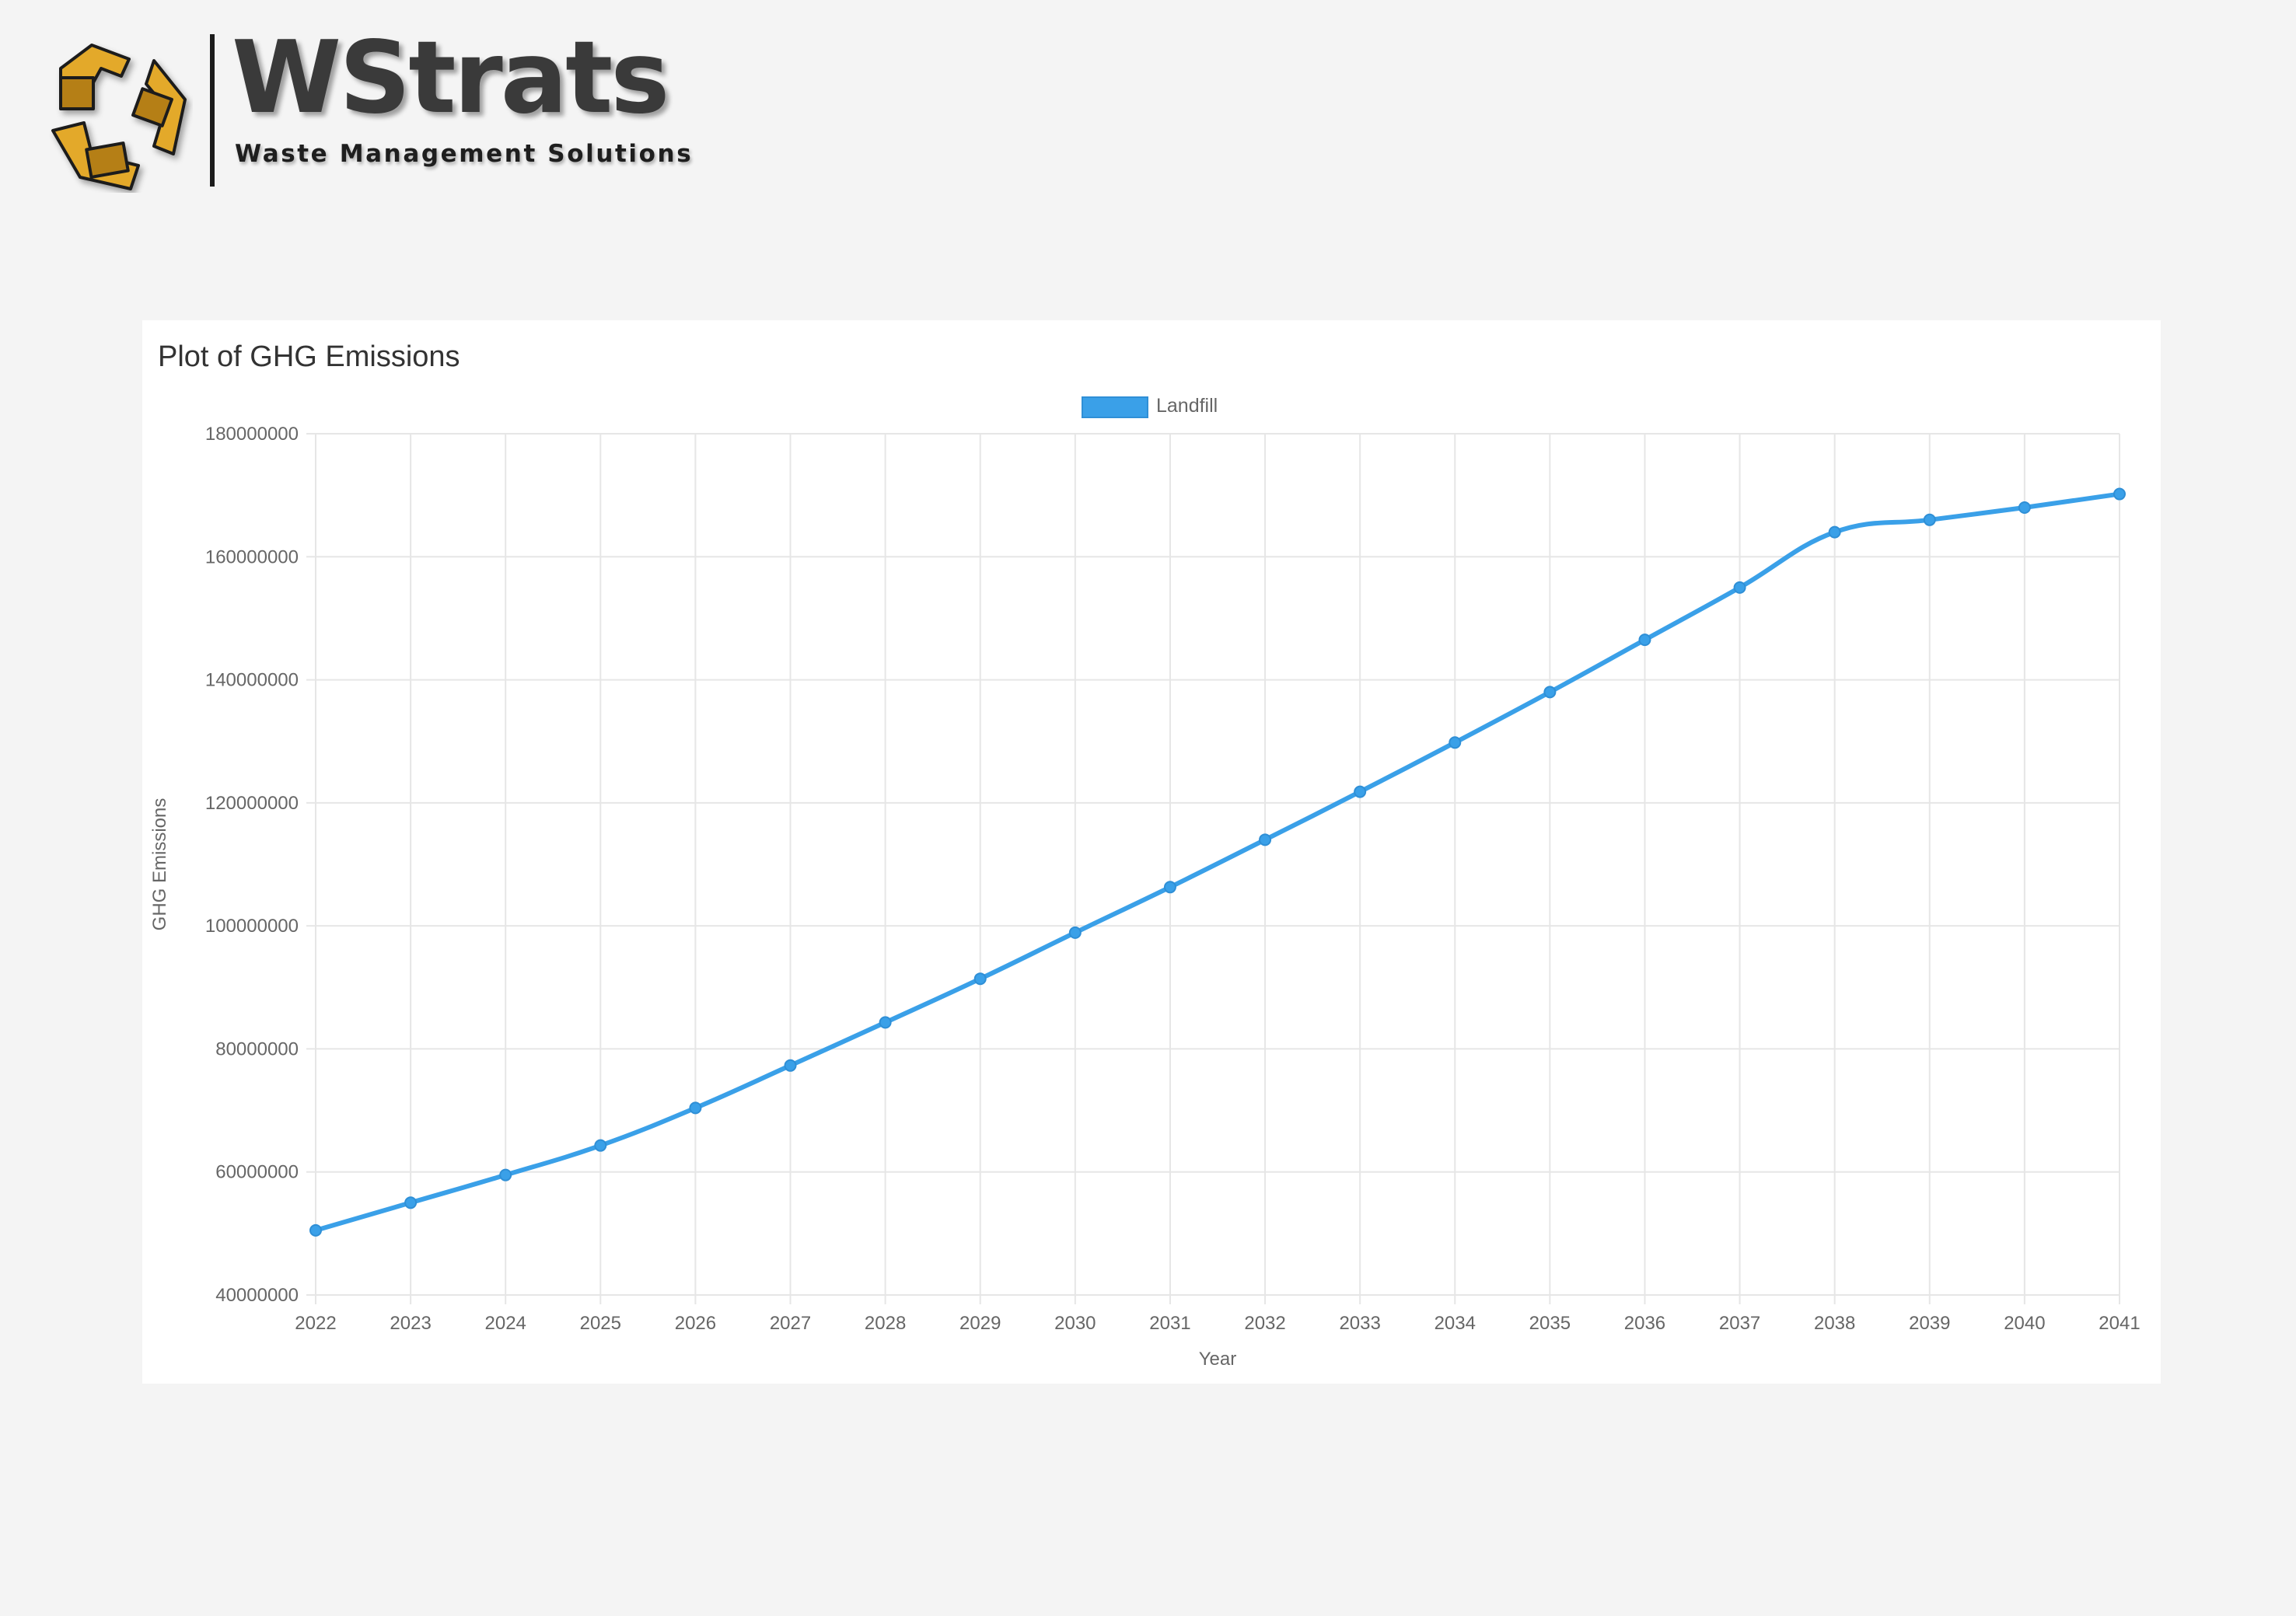 The height and width of the screenshot is (1616, 2296). Describe the element at coordinates (1929, 1323) in the screenshot. I see `x-tick-label: 2039` at that location.